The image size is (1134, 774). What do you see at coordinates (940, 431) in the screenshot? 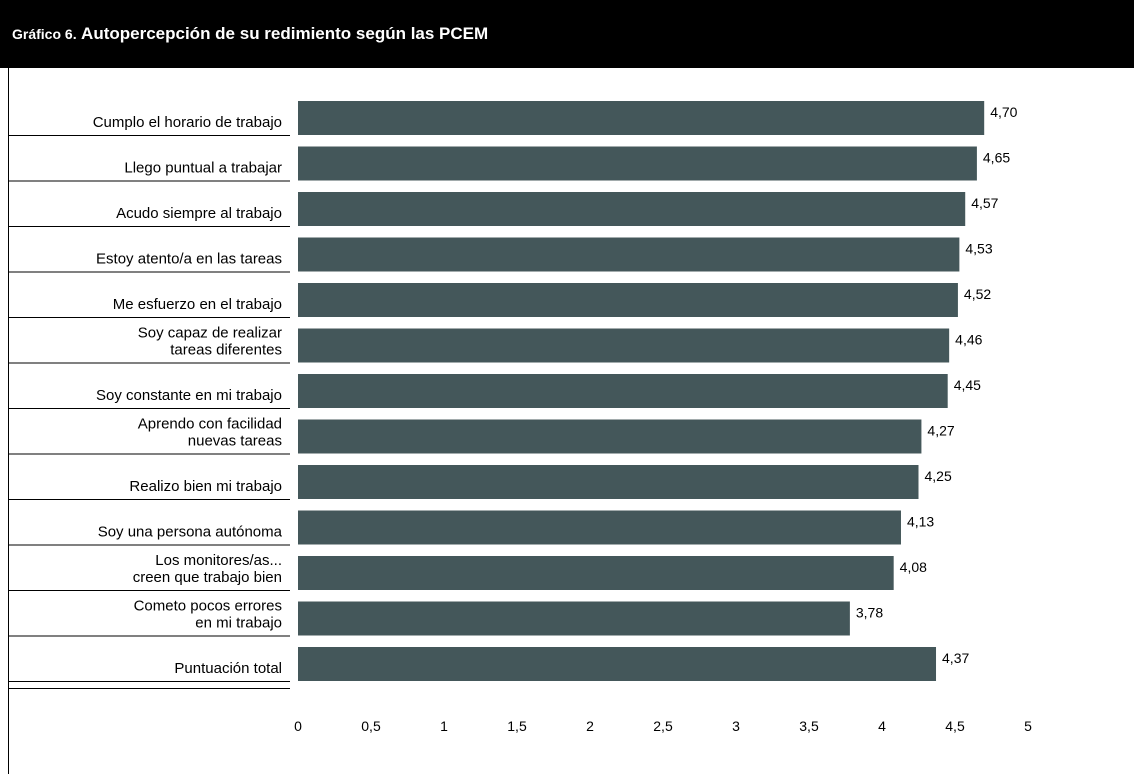
I see `bar-value-label: 4,27` at bounding box center [940, 431].